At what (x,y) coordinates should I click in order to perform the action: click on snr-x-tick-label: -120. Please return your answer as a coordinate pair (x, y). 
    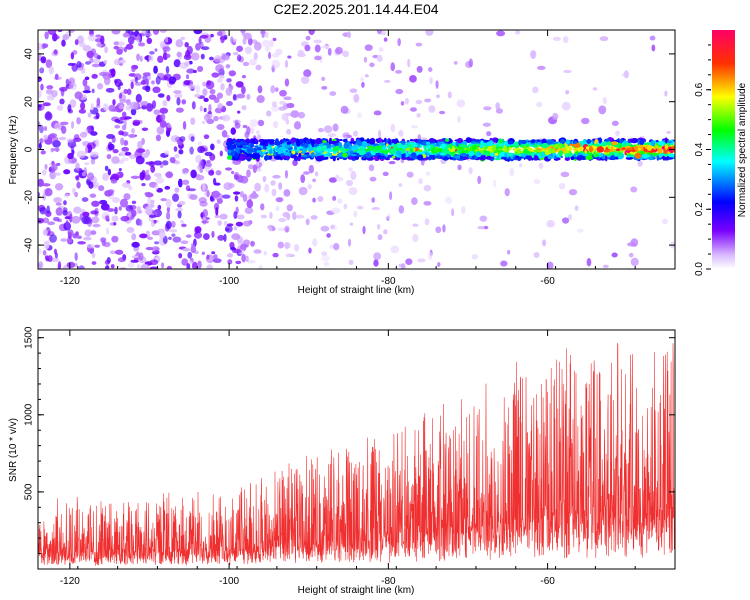
    Looking at the image, I should click on (70, 581).